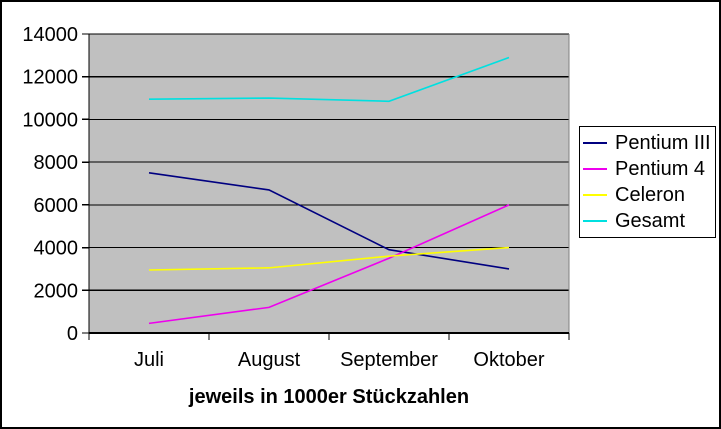 This screenshot has height=429, width=721. I want to click on y-tick-label: 0, so click(72, 334).